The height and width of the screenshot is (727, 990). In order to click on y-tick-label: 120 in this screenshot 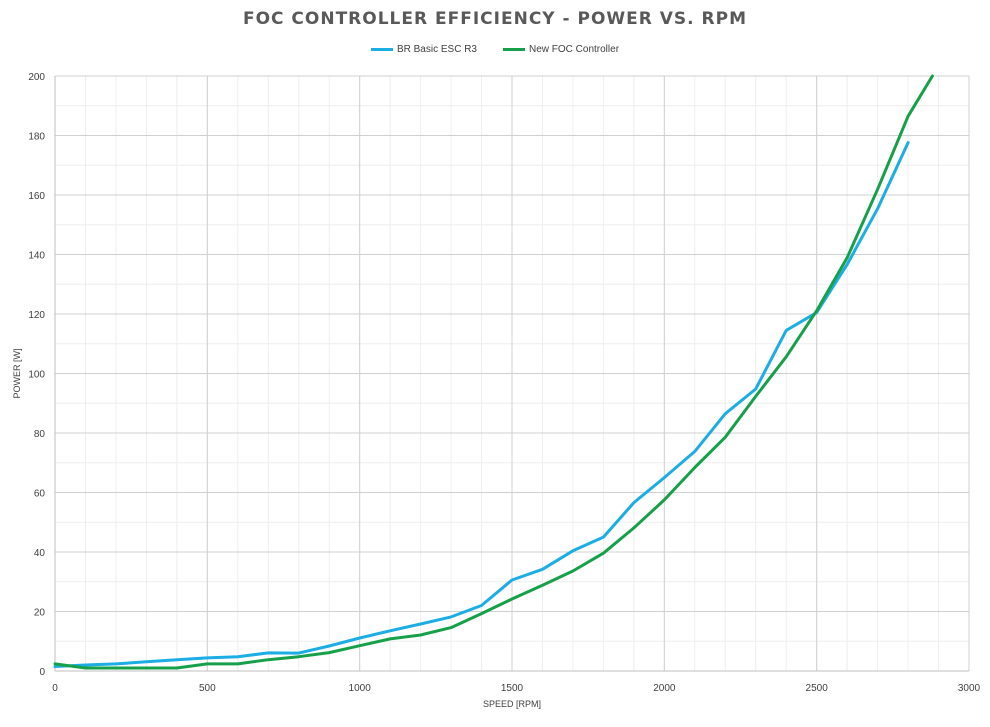, I will do `click(36, 315)`.